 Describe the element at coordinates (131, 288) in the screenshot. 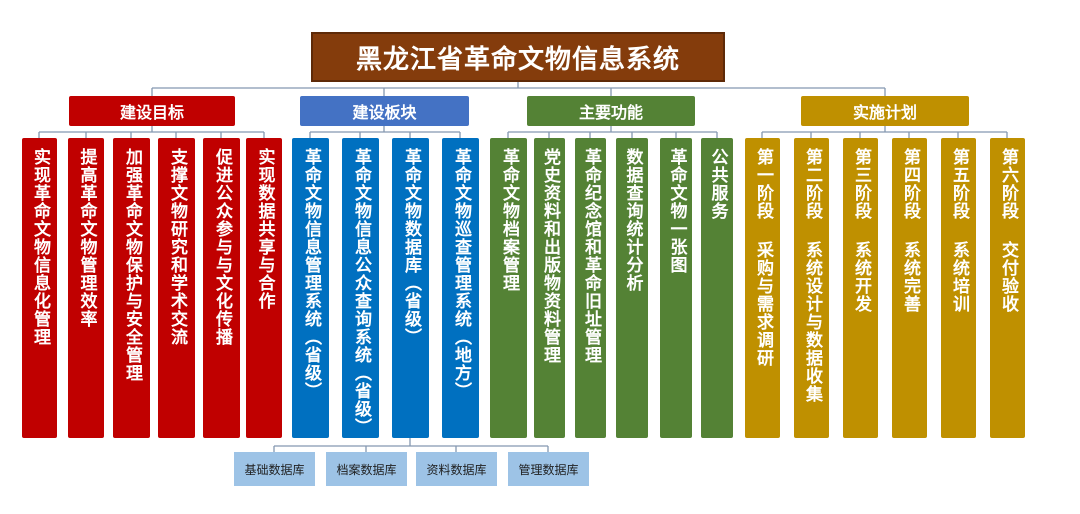

I see `goal-item: 加强革命文物保护与安全管理` at that location.